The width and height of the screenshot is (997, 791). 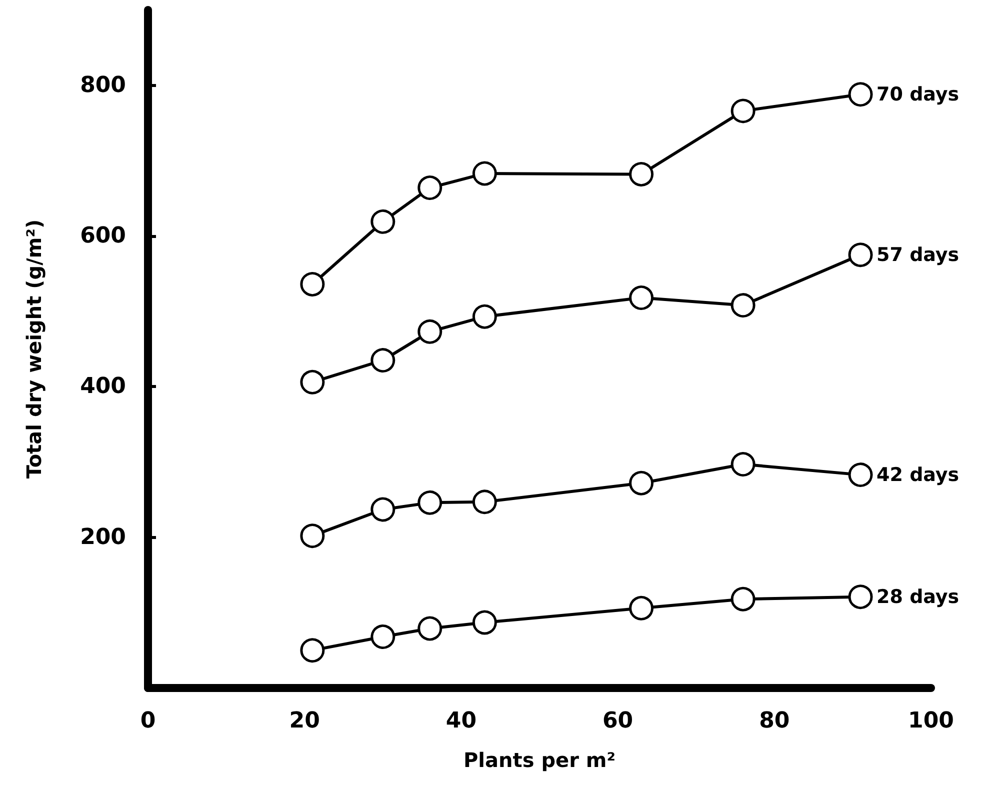 What do you see at coordinates (304, 721) in the screenshot?
I see `x-tick-label: 20` at bounding box center [304, 721].